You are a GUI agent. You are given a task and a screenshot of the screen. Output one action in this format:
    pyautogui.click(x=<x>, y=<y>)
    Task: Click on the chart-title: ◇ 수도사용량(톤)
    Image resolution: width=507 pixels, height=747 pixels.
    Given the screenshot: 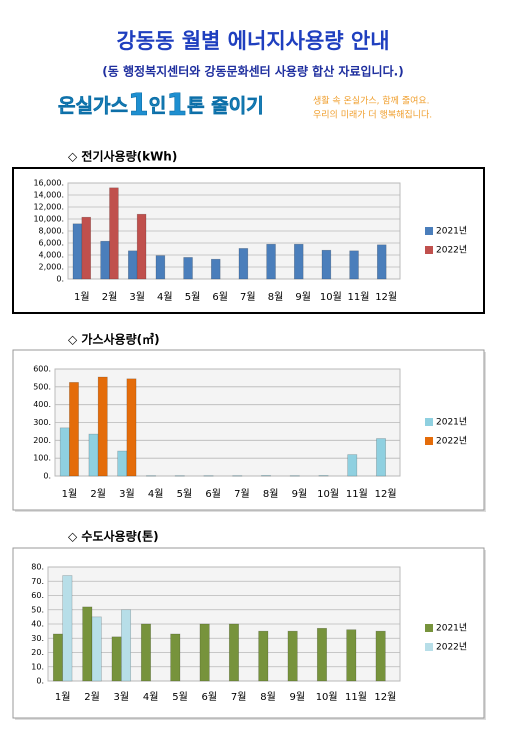 What is the action you would take?
    pyautogui.click(x=113, y=536)
    